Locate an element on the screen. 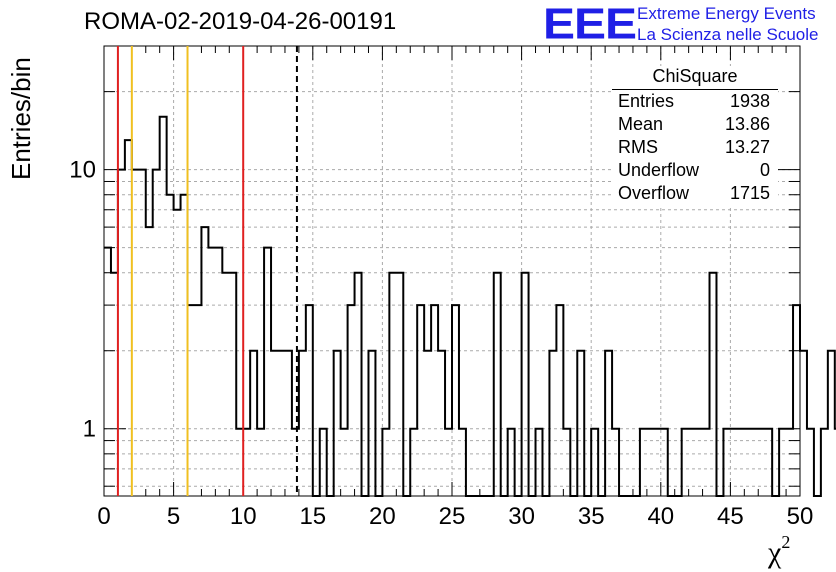 The image size is (836, 572). stats-value: 1715 is located at coordinates (749, 193).